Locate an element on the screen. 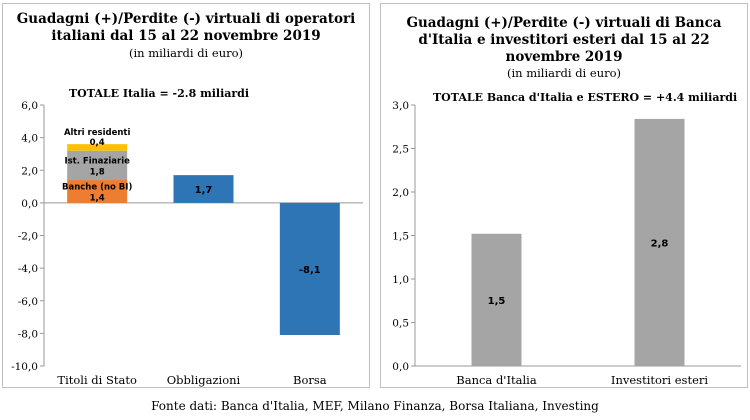 Image resolution: width=750 pixels, height=420 pixels. left-data-label: 1,7 is located at coordinates (204, 190).